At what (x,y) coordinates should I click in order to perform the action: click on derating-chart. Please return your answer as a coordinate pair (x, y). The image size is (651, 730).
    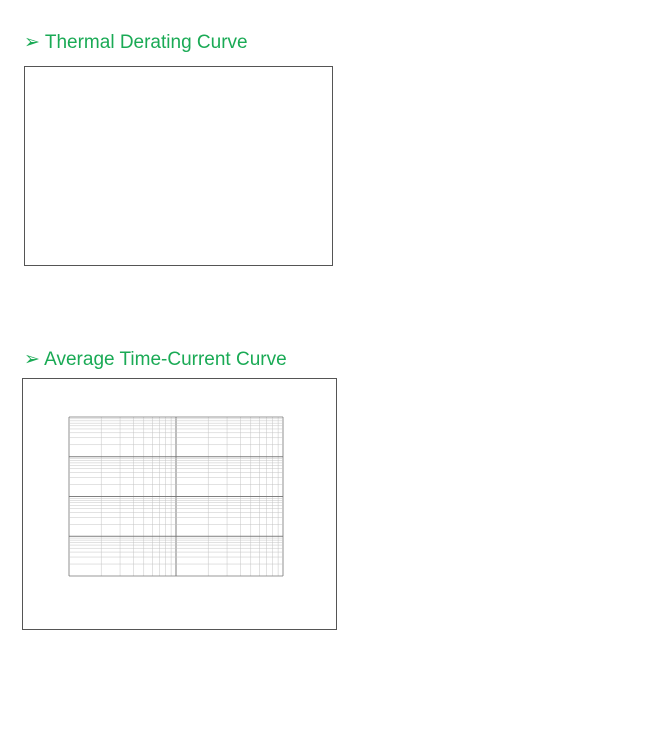
    Looking at the image, I should click on (178, 166).